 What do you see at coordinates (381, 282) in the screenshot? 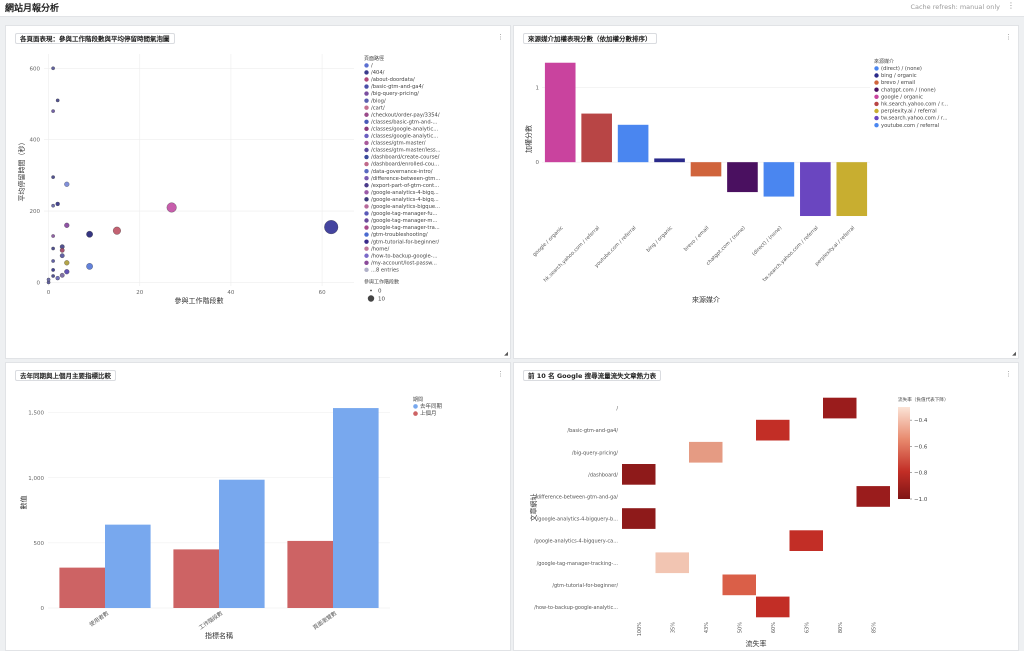
I see `size-legend-title: 參與工作階段數` at bounding box center [381, 282].